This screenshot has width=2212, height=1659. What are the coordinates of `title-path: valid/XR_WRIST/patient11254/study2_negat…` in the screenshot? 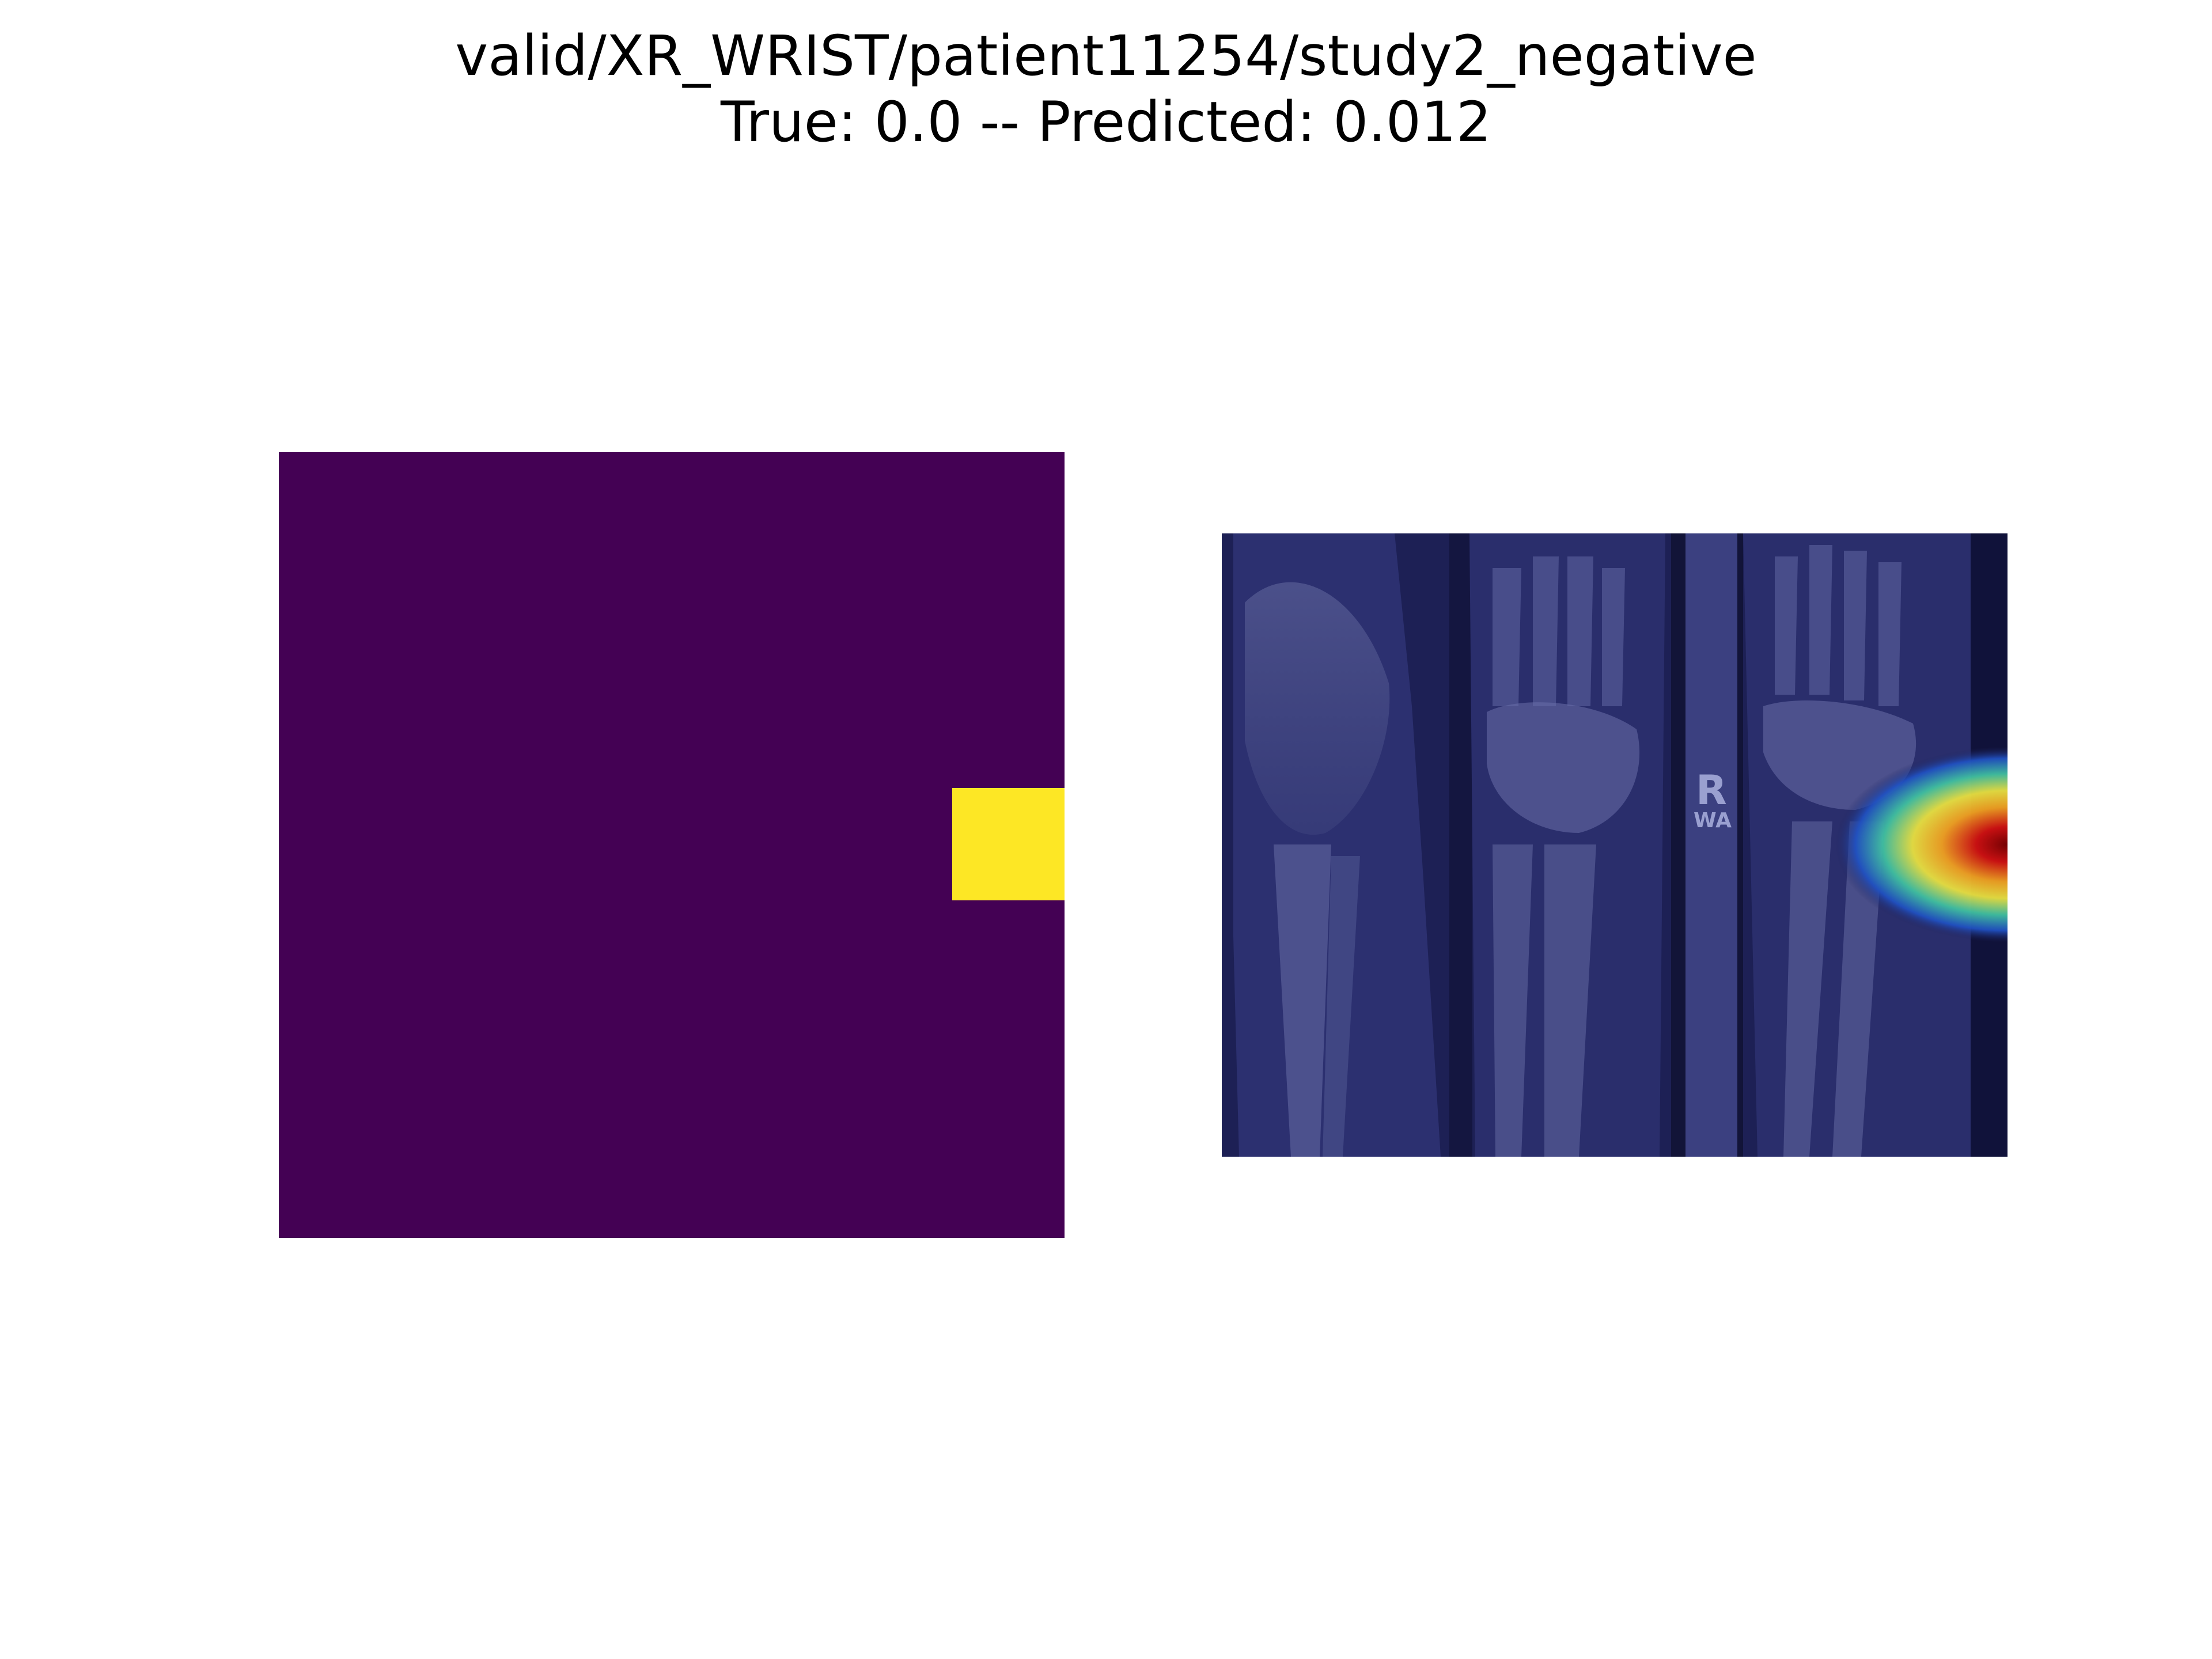 It's located at (1106, 56).